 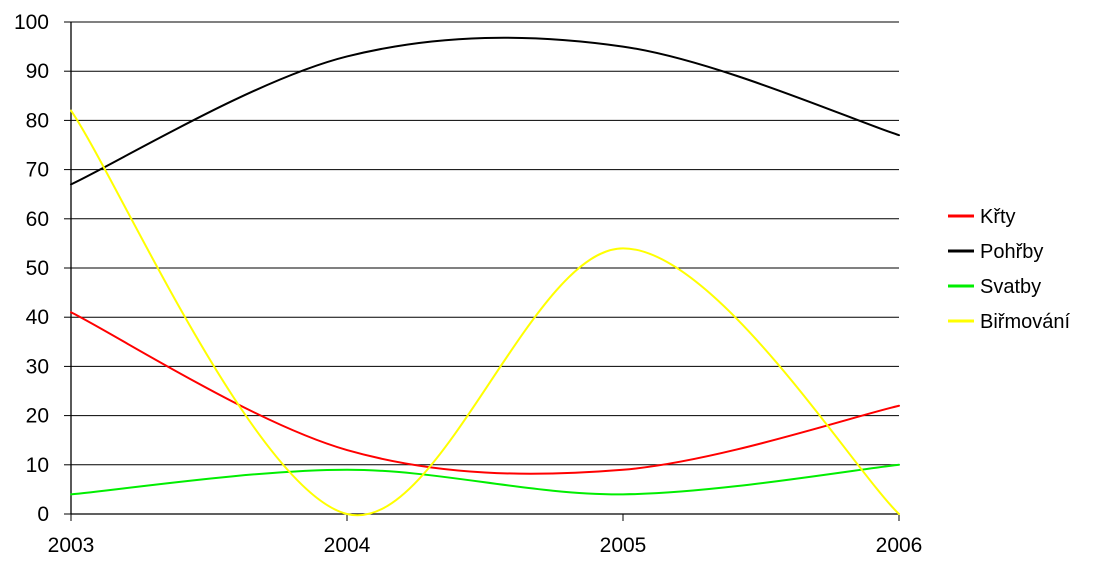 What do you see at coordinates (1011, 252) in the screenshot?
I see `legend-label: Pohřby` at bounding box center [1011, 252].